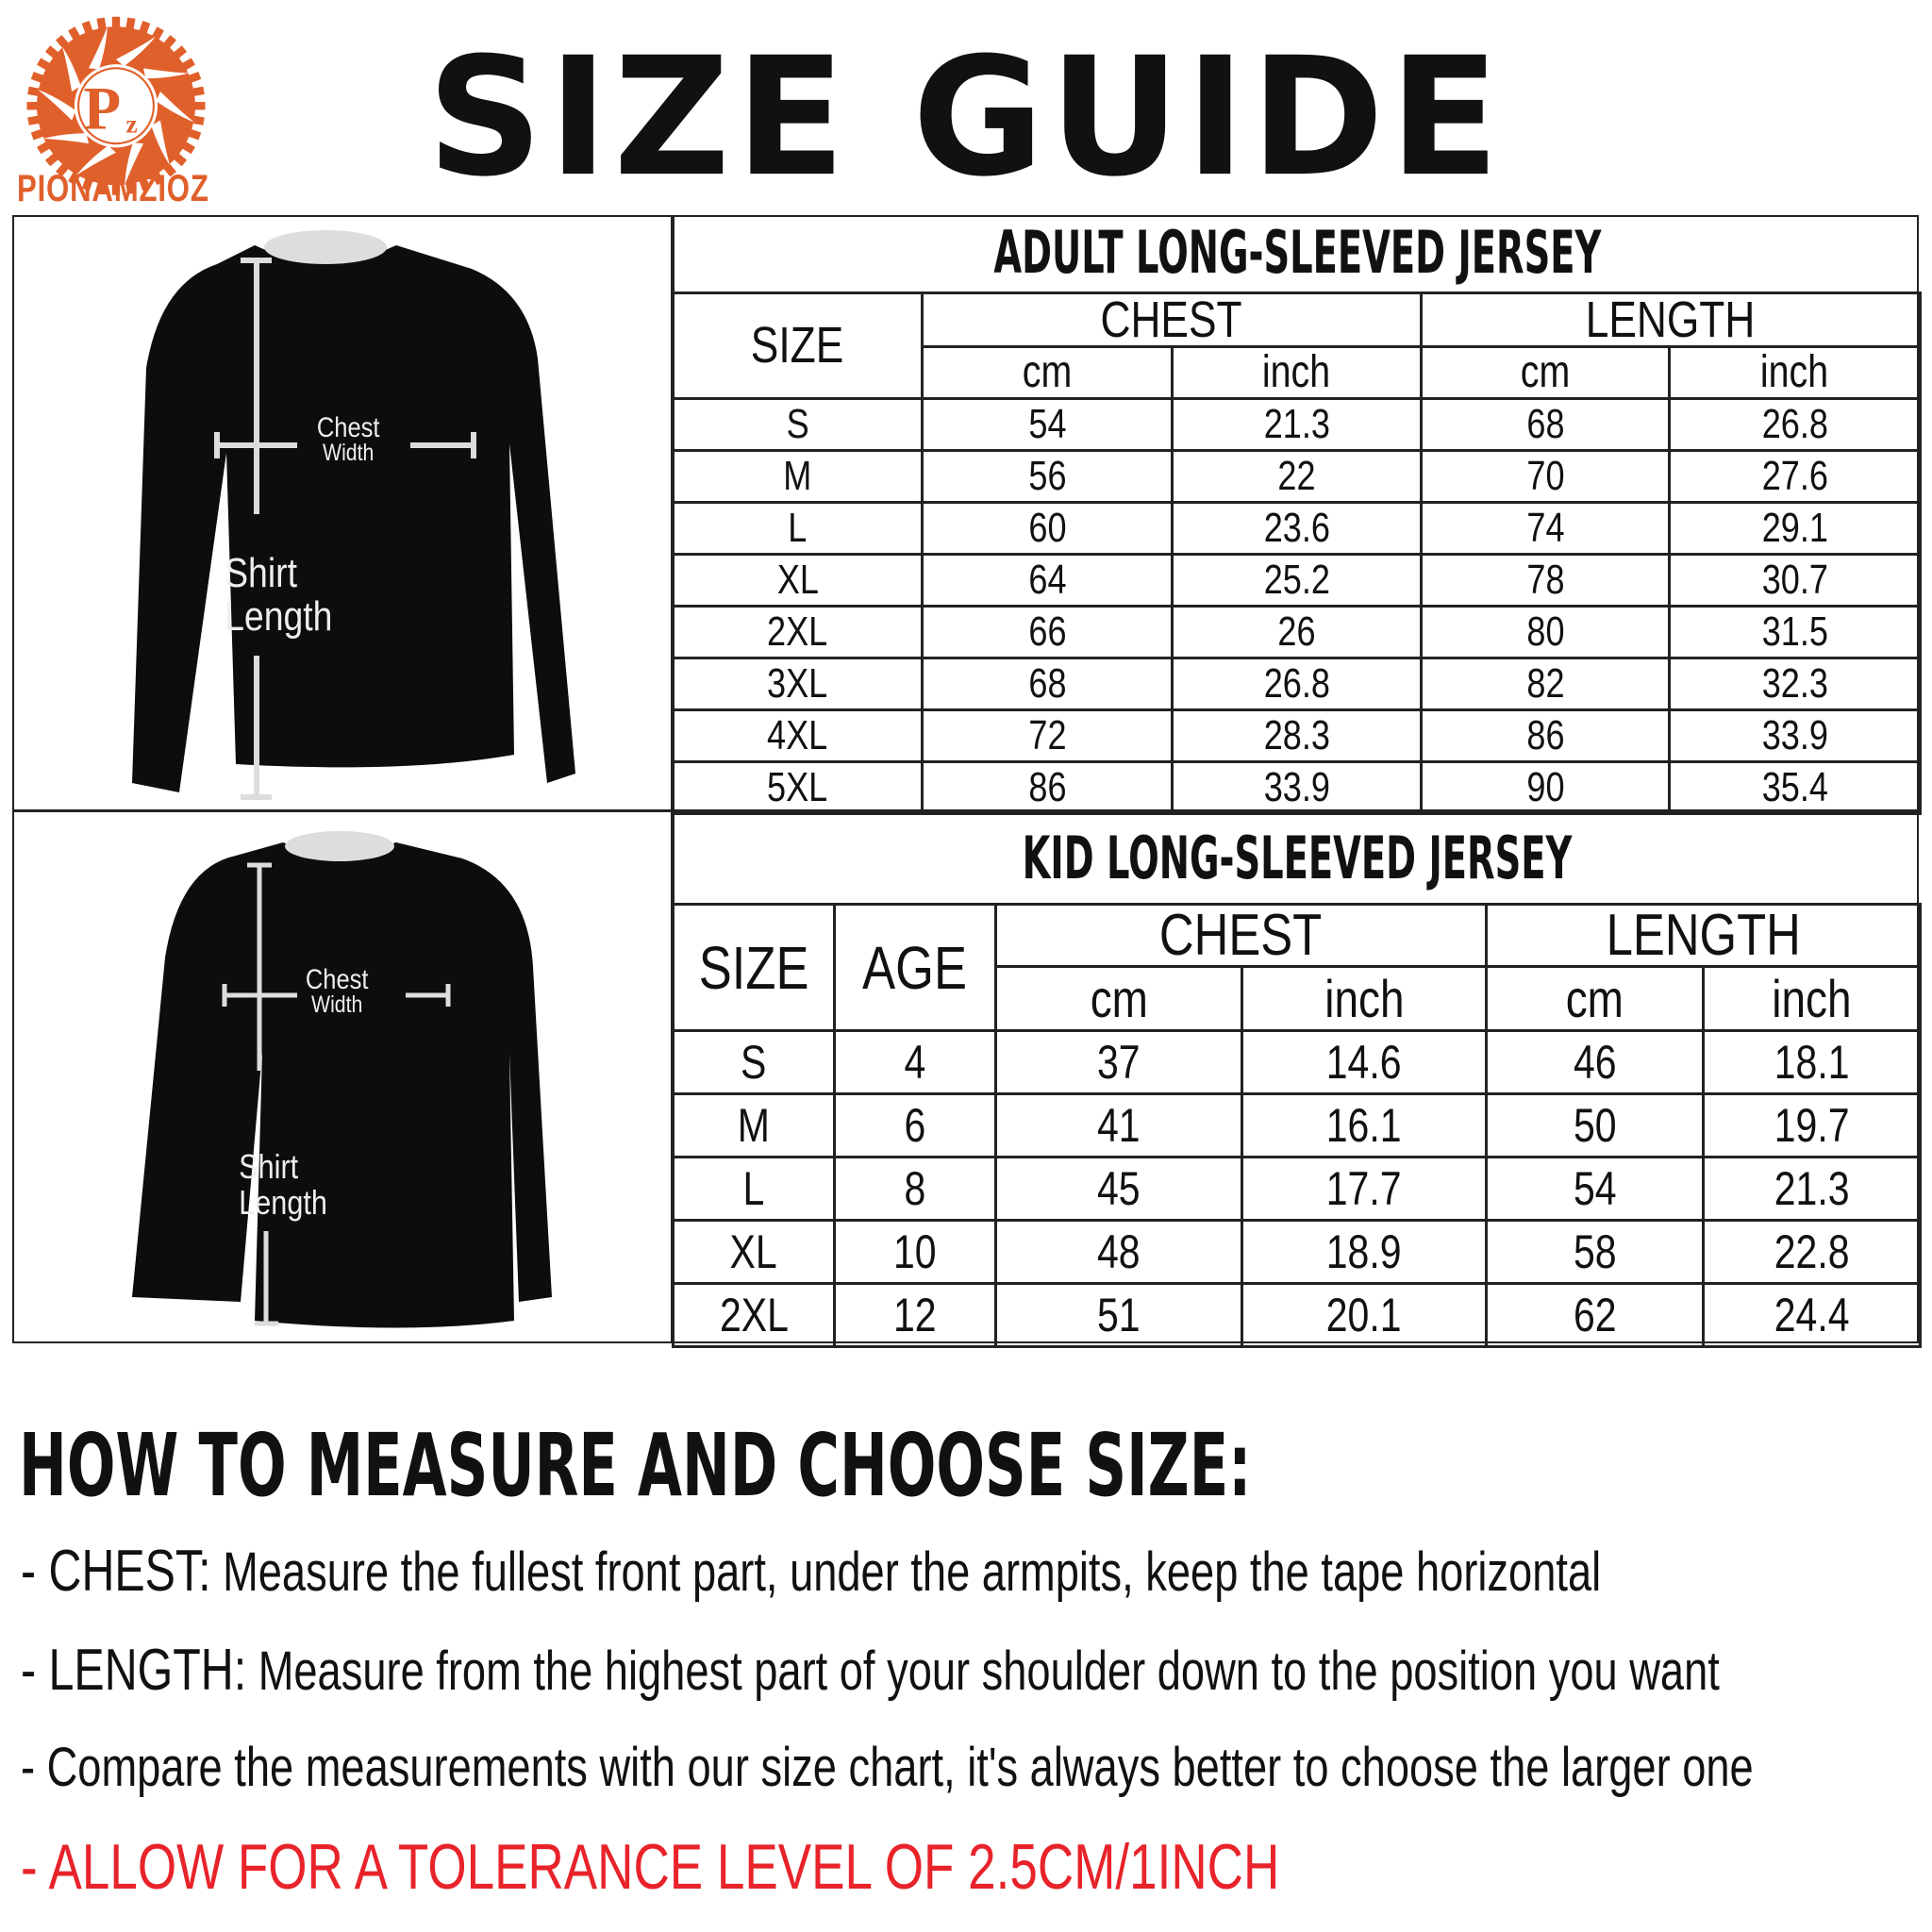 The image size is (1932, 1932). I want to click on table-cell: 4, so click(915, 1062).